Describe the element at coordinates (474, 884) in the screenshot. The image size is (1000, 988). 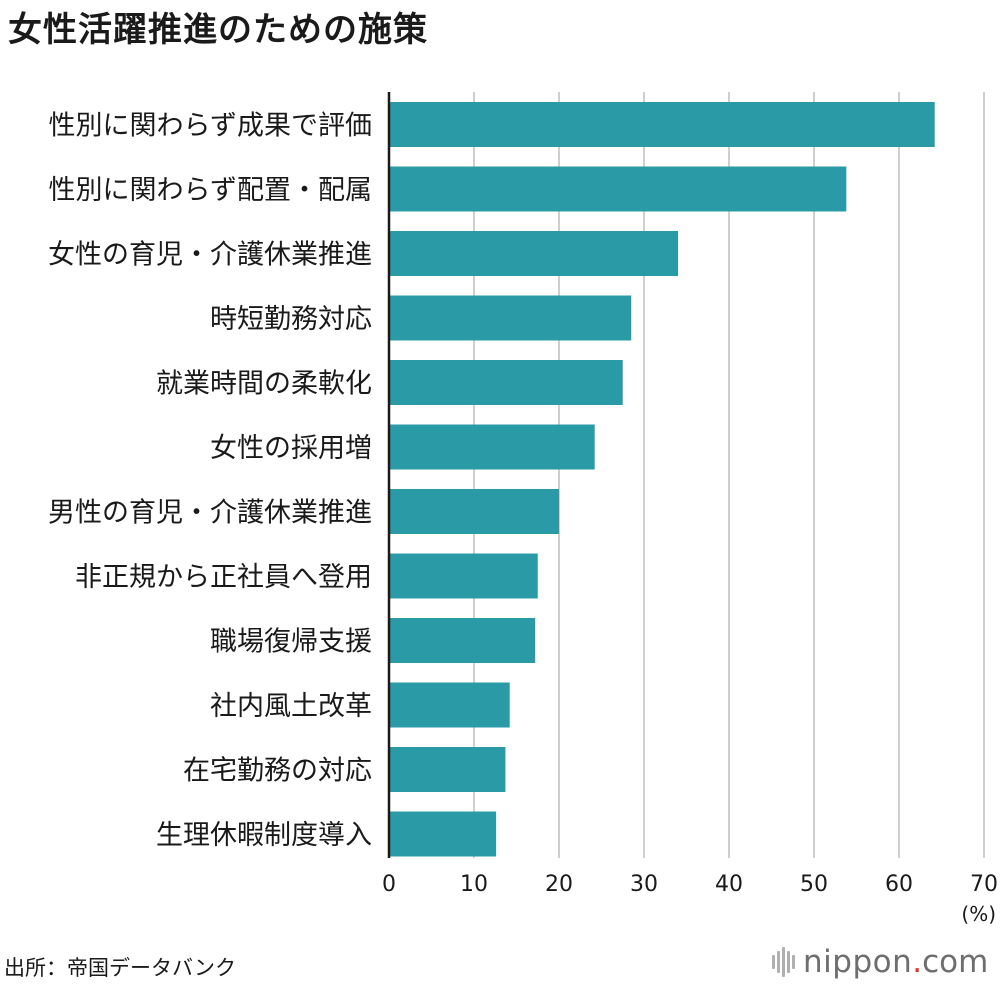
I see `x-tick-label: 10` at that location.